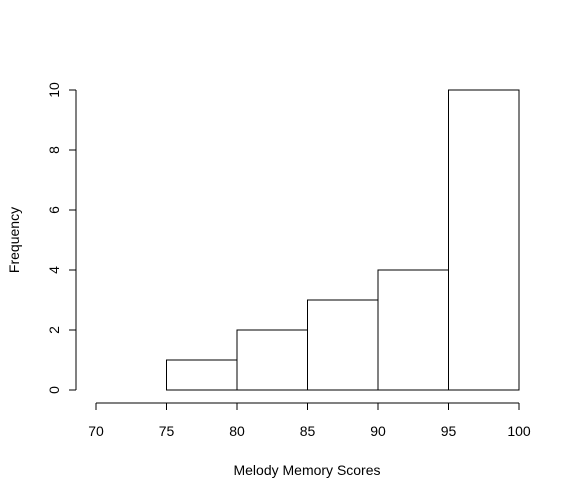  Describe the element at coordinates (167, 431) in the screenshot. I see `x-tick-label: 75` at that location.